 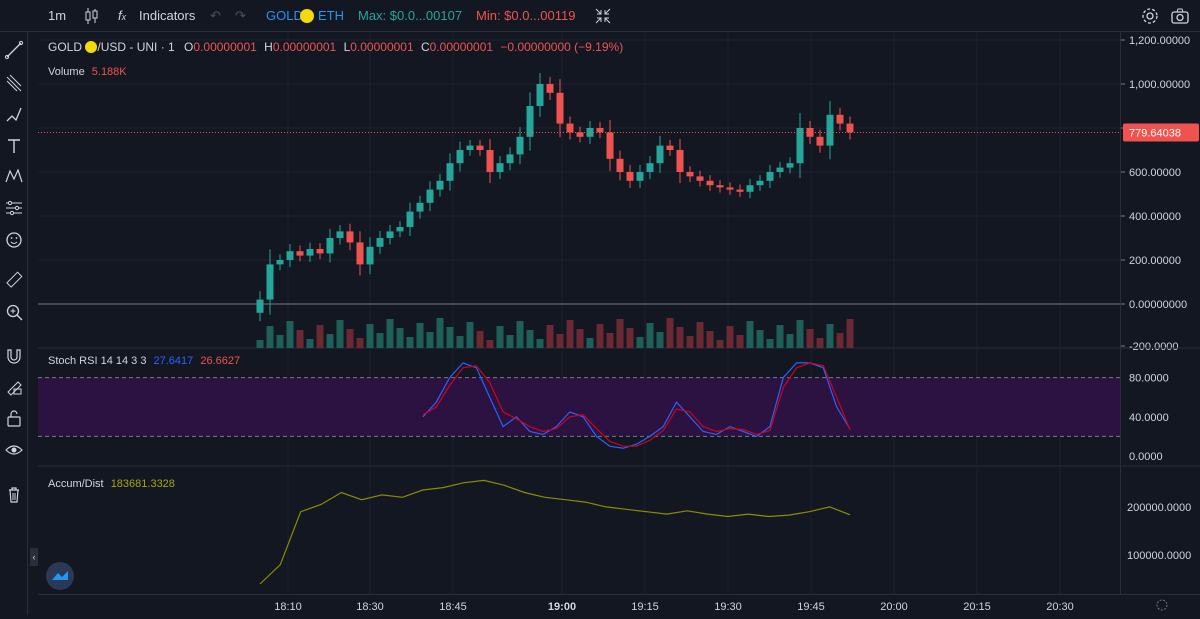 What do you see at coordinates (167, 15) in the screenshot?
I see `indicators-button: Indicators` at bounding box center [167, 15].